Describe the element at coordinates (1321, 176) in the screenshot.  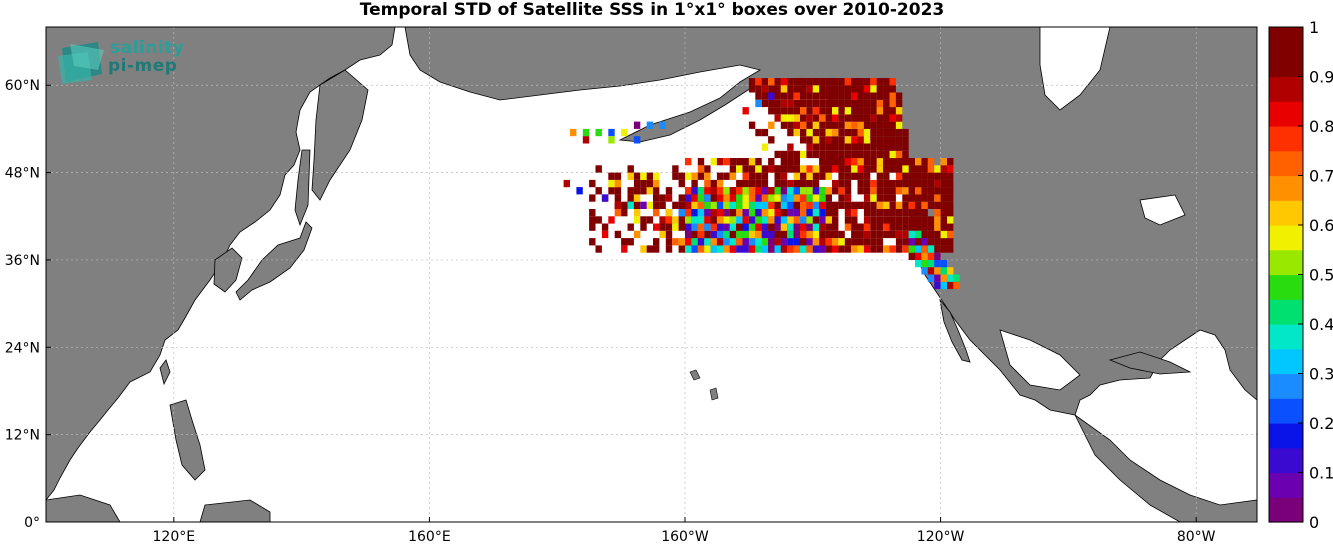
I see `colorbar-tick-label: 0.7` at that location.